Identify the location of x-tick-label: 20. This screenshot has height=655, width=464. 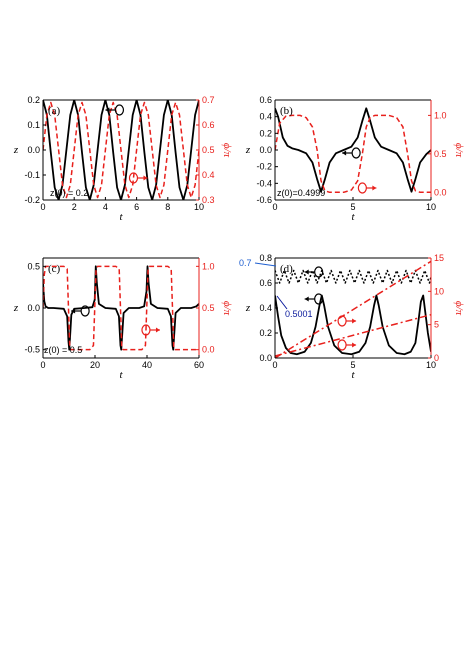
(95, 365).